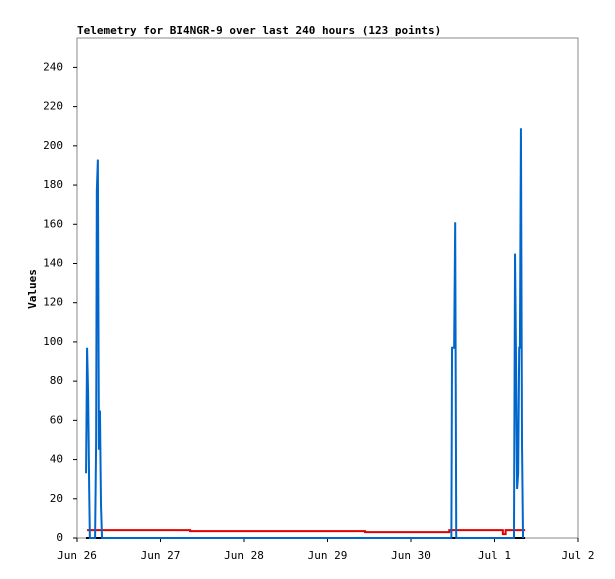  I want to click on x-tick-label: Jul 1, so click(494, 555).